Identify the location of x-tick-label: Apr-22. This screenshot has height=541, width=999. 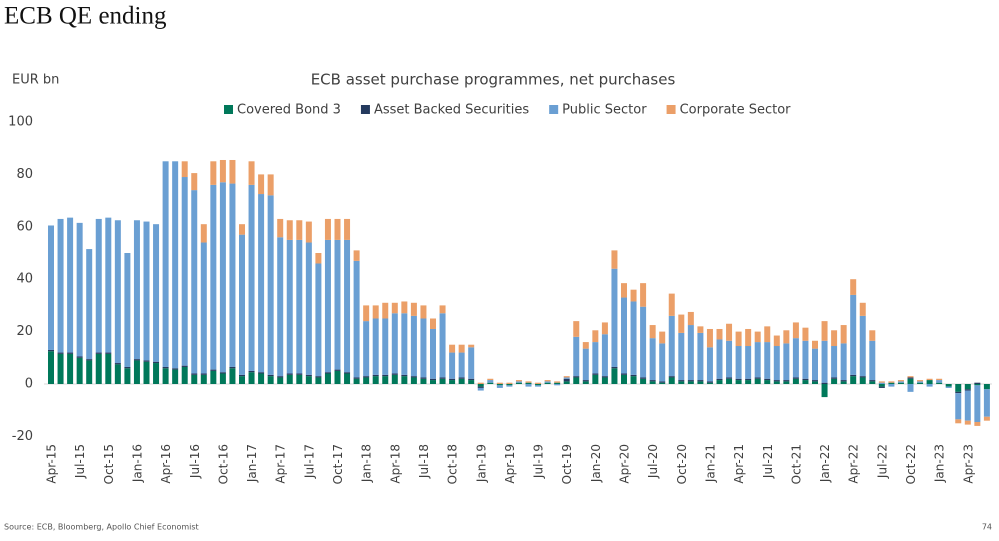
(854, 464).